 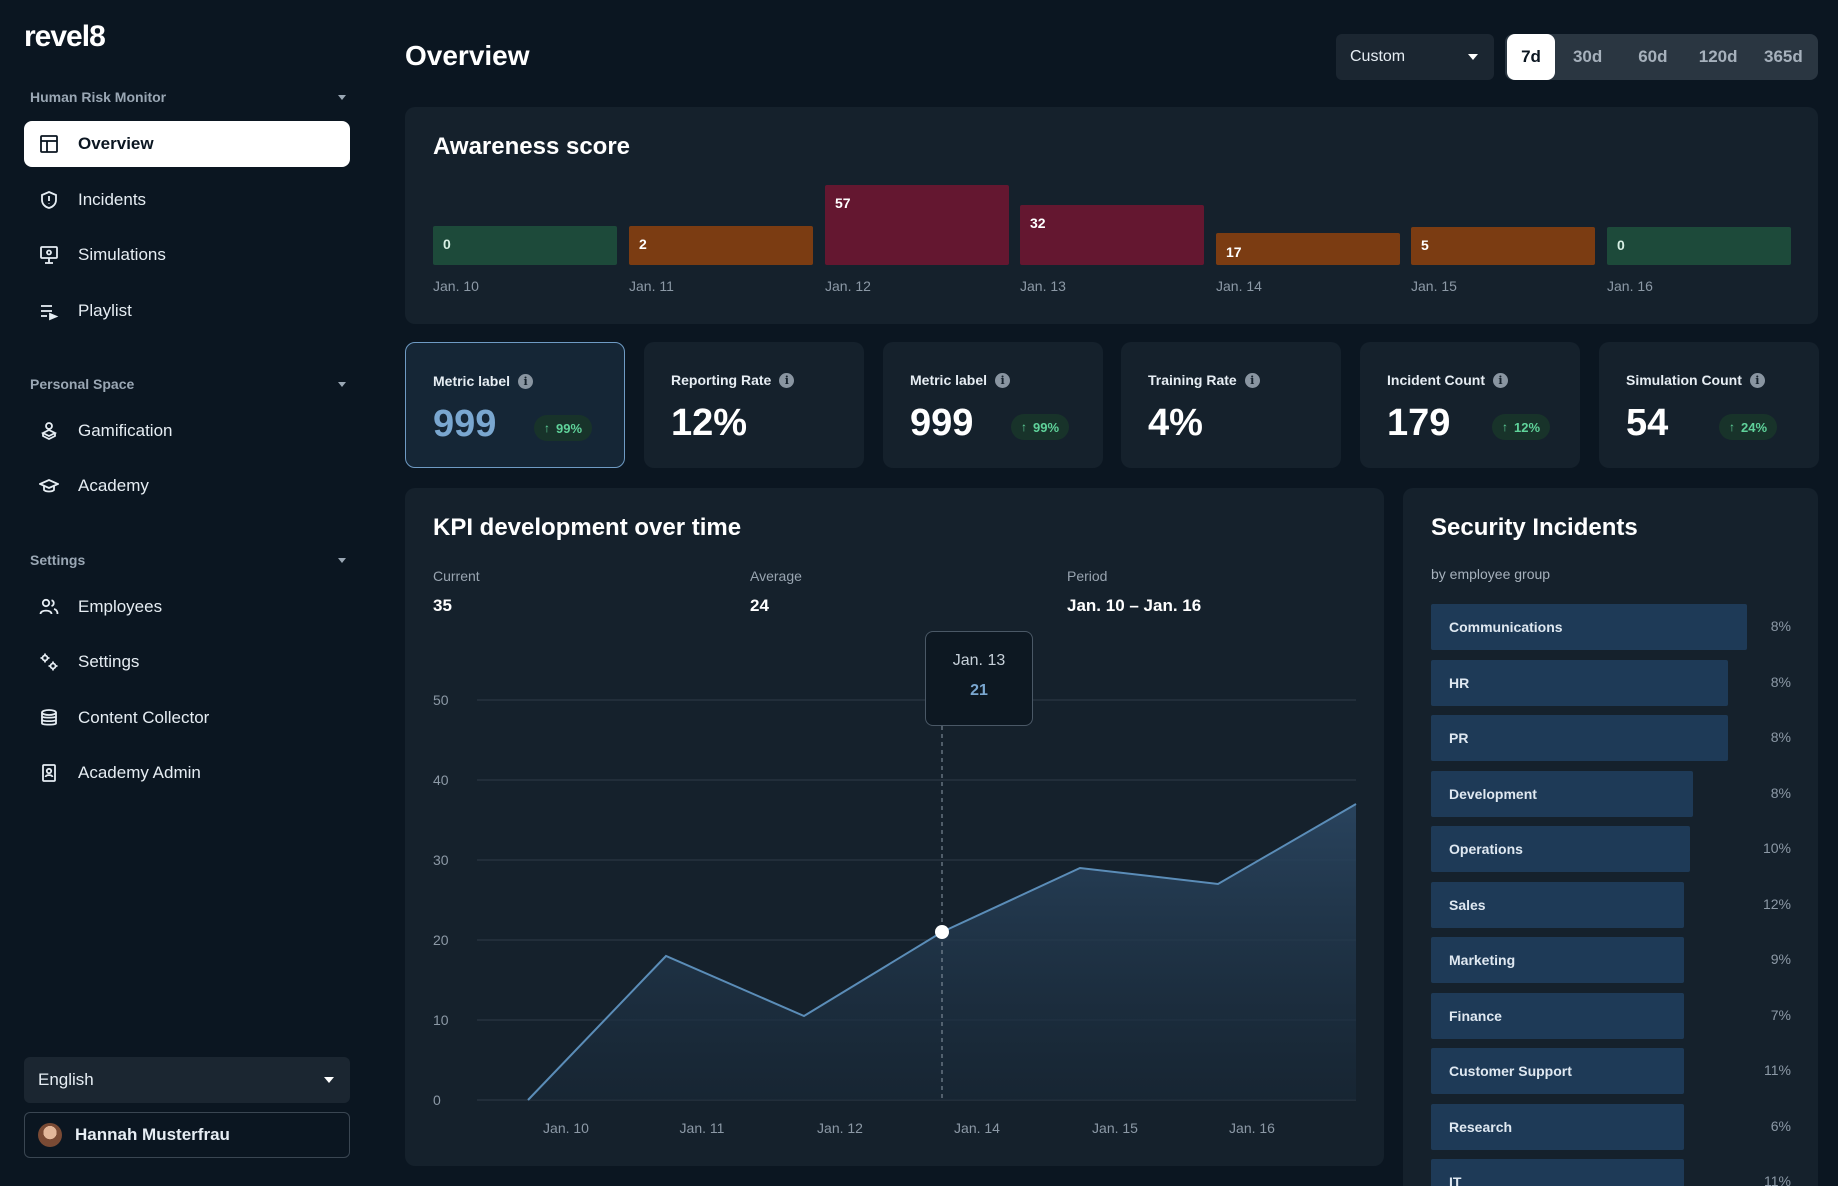 I want to click on sidebar-item-gamification: Gamification, so click(x=187, y=431).